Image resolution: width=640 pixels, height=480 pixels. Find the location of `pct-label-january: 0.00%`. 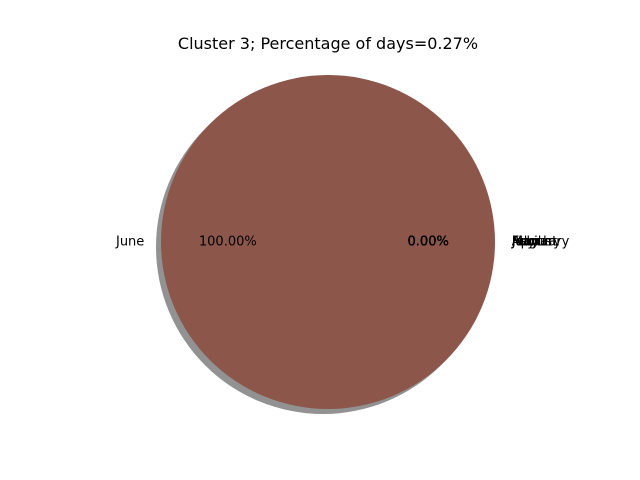

pct-label-january: 0.00% is located at coordinates (428, 242).